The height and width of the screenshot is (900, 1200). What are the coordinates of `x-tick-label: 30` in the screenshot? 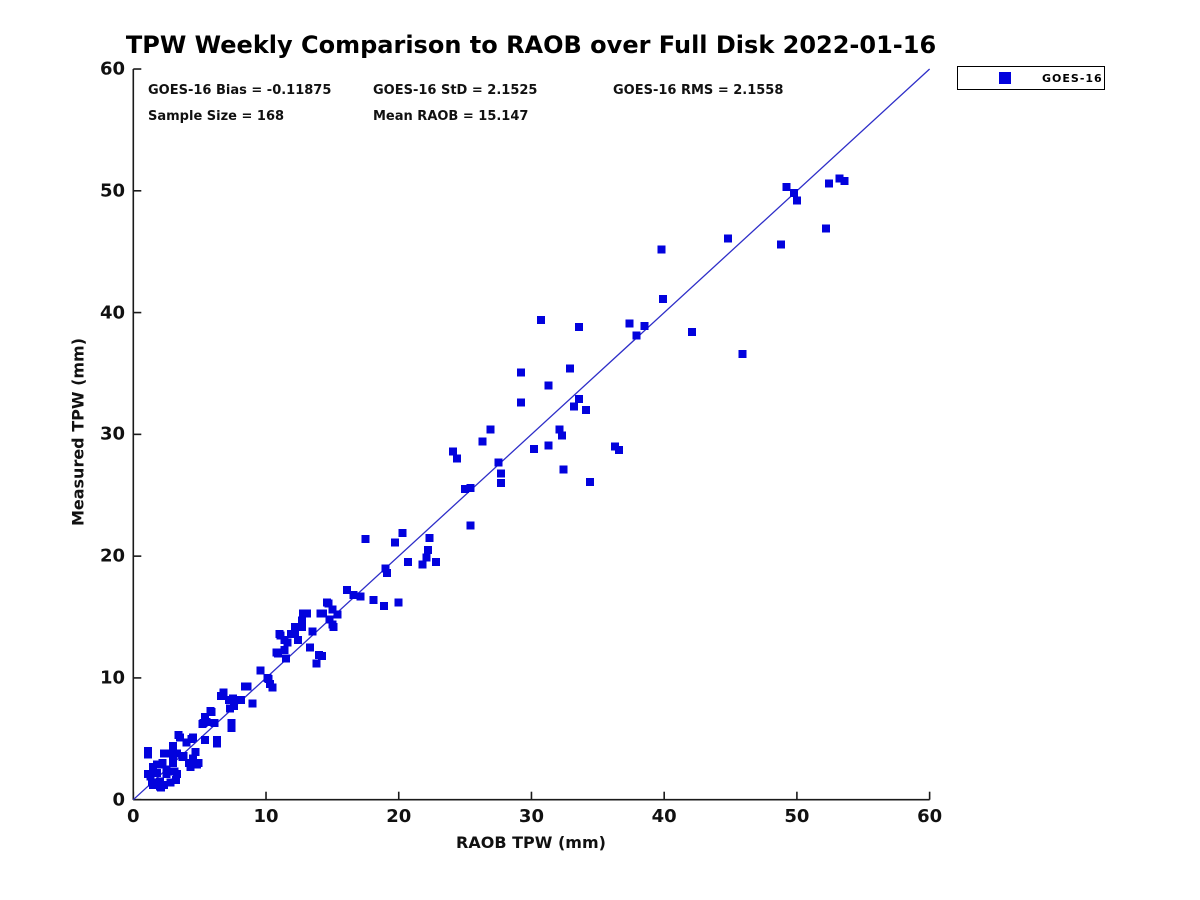 It's located at (531, 816).